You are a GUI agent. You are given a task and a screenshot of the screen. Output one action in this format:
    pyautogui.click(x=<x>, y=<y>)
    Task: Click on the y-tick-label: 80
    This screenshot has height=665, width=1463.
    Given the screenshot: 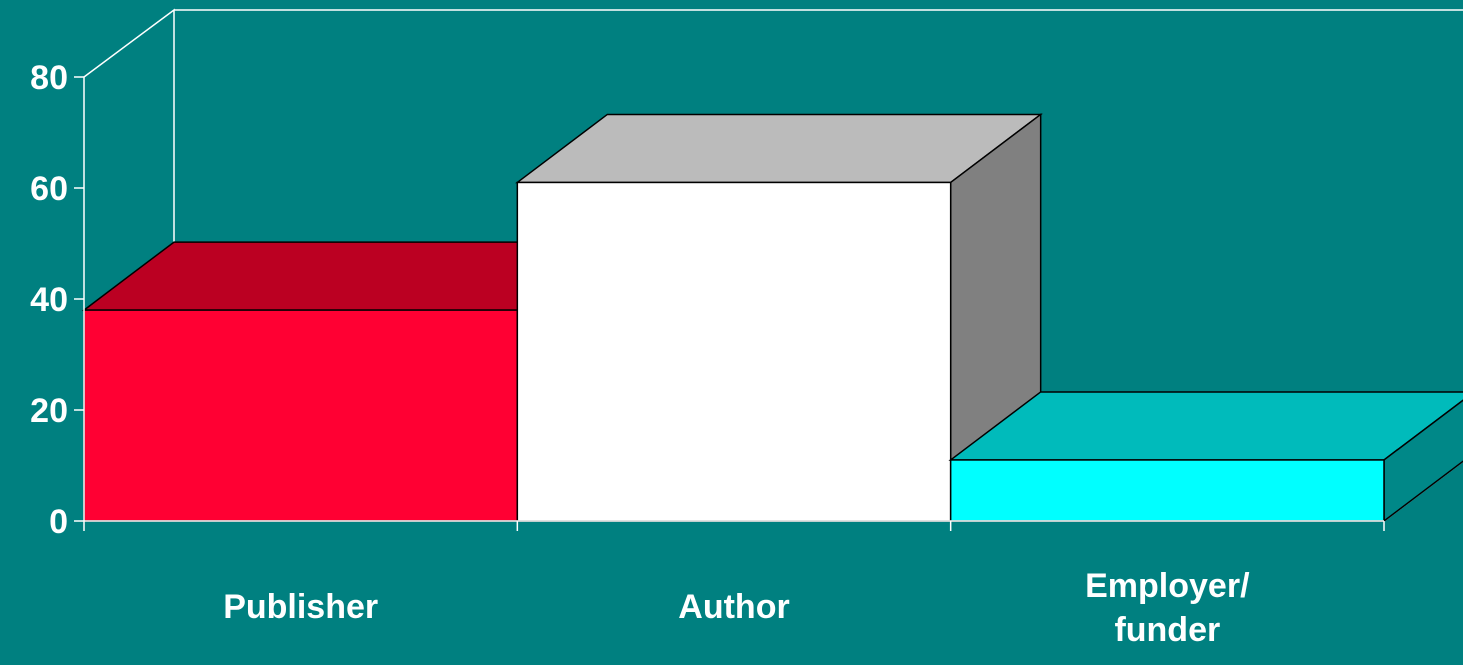 What is the action you would take?
    pyautogui.click(x=49, y=78)
    